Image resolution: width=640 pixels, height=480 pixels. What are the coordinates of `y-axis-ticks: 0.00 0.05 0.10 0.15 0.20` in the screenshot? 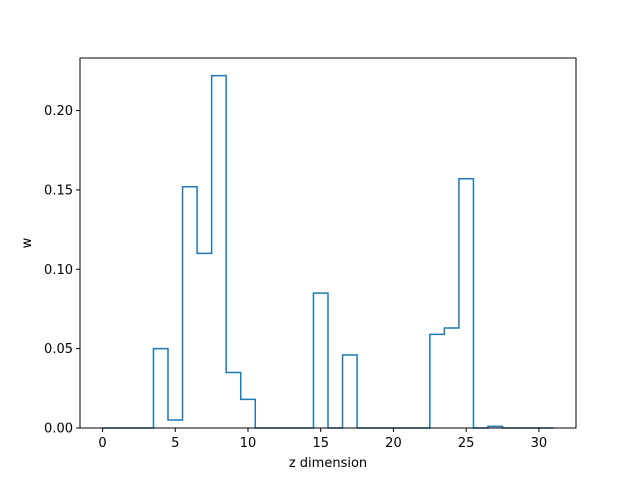 It's located at (62, 270).